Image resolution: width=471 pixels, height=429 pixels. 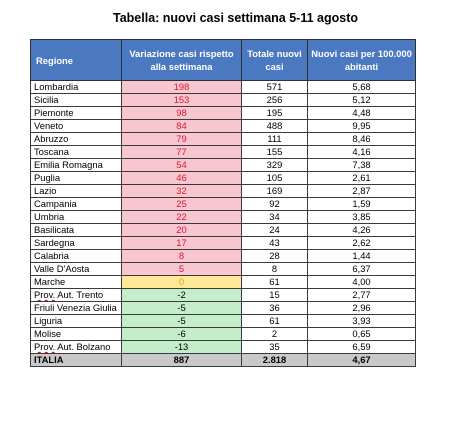 What do you see at coordinates (361, 87) in the screenshot?
I see `per100k-cell: 5,68` at bounding box center [361, 87].